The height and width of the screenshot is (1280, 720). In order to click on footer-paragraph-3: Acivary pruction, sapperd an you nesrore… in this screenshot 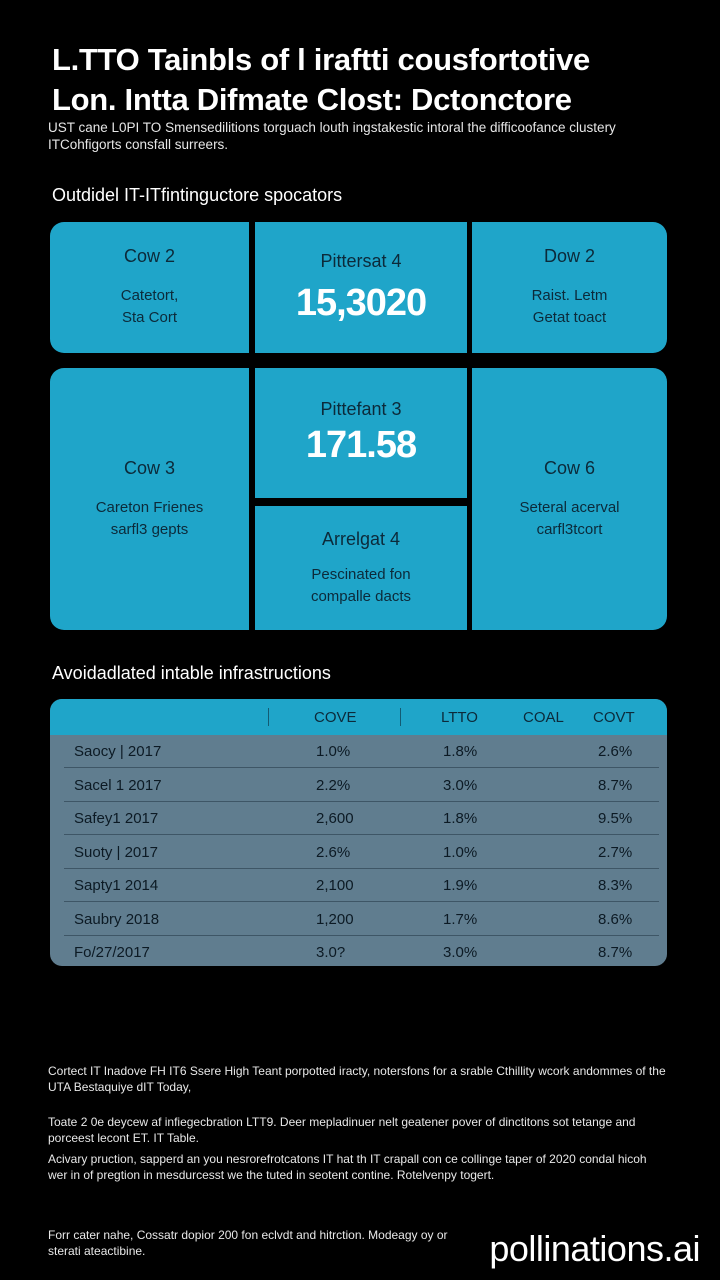, I will do `click(347, 1167)`.